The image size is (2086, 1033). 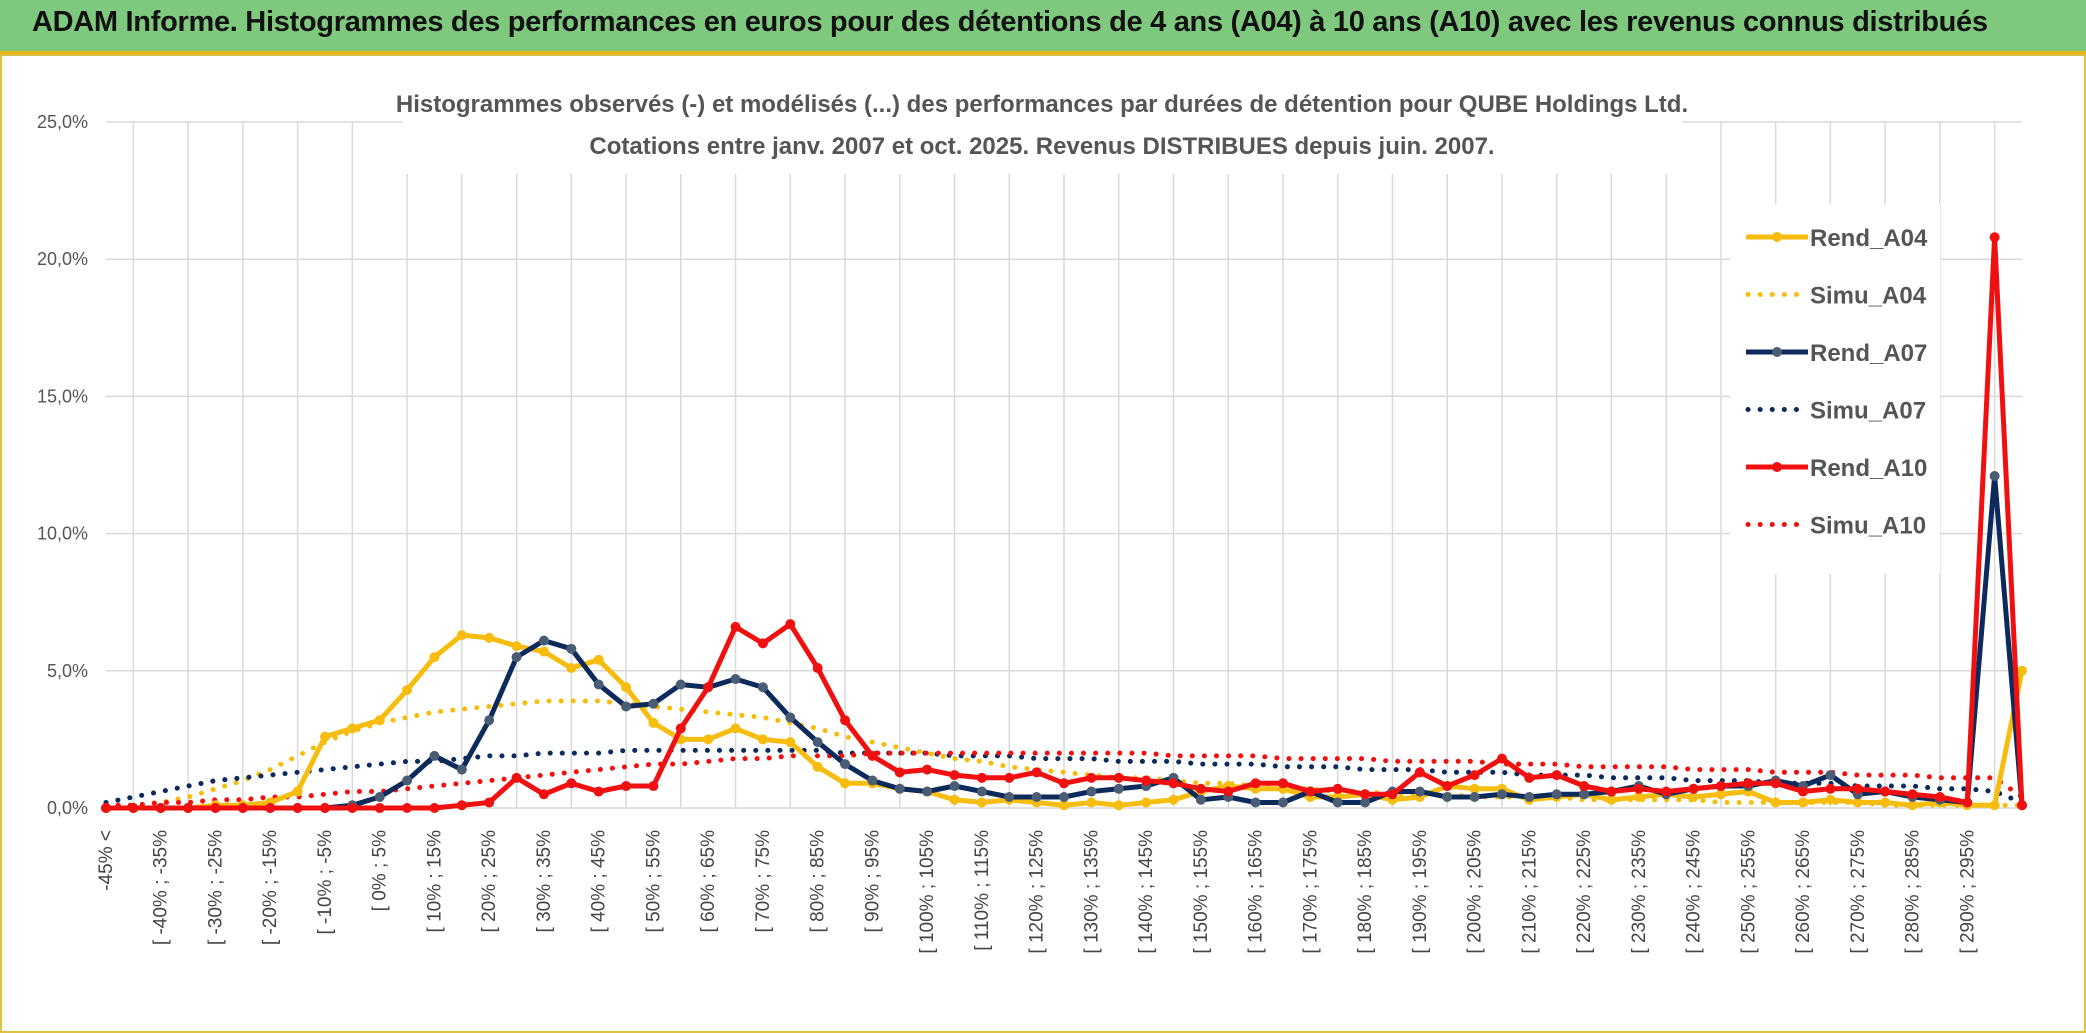 What do you see at coordinates (708, 881) in the screenshot?
I see `x-tick-label: [ 60% ; 65%` at bounding box center [708, 881].